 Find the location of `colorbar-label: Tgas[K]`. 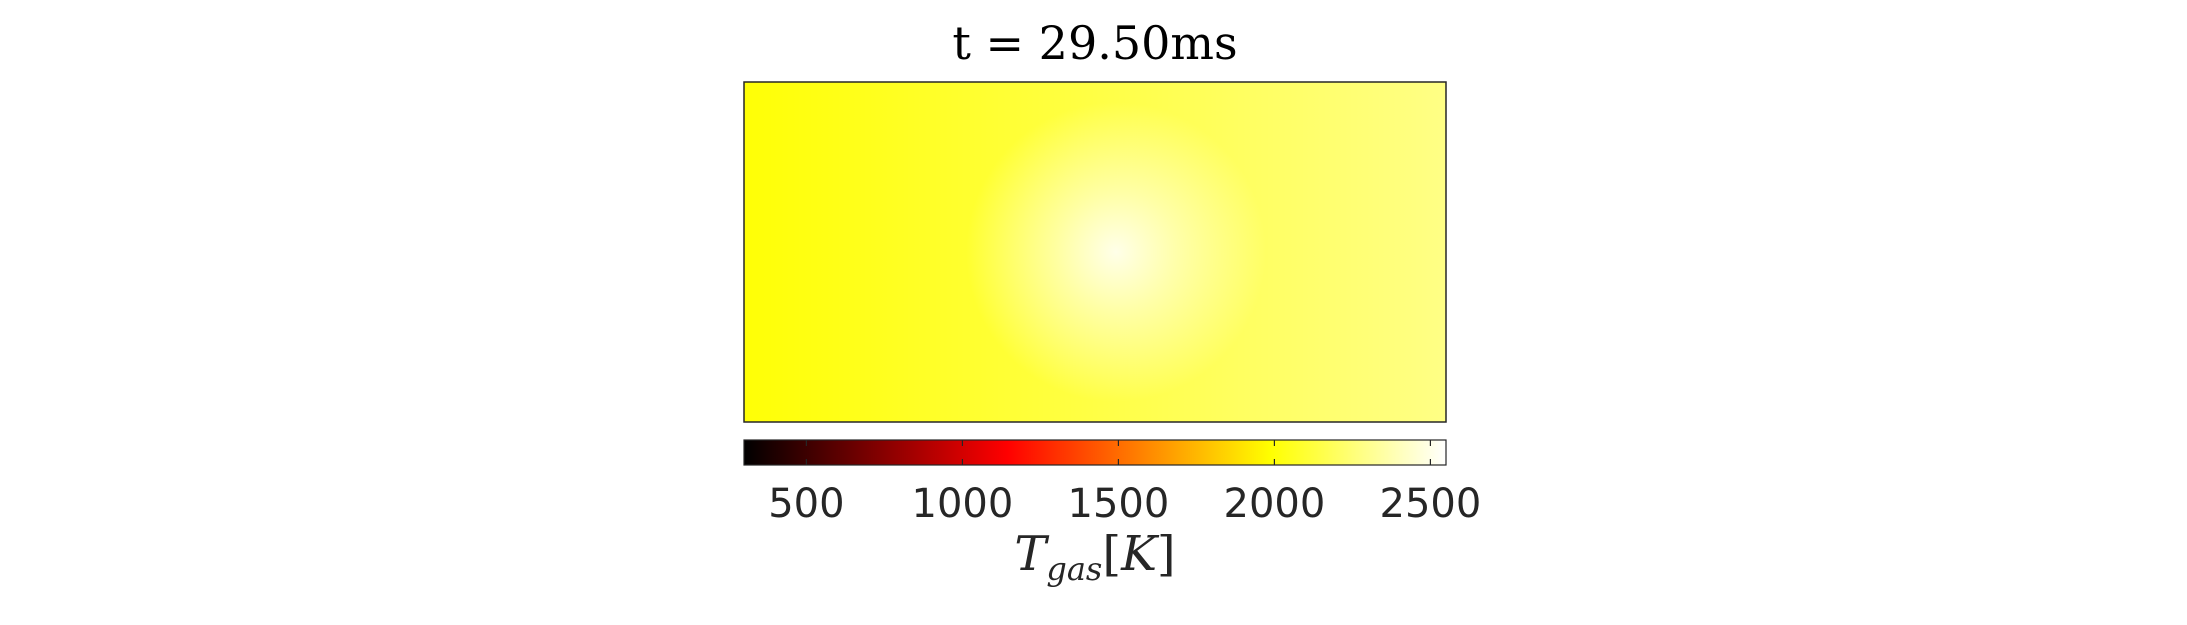

colorbar-label: Tgas[K] is located at coordinates (1094, 557).